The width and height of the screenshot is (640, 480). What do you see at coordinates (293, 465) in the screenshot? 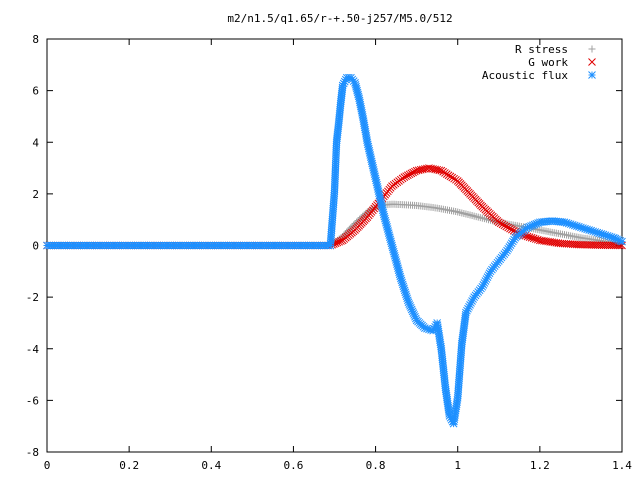
I see `x-tick-label: 0.6` at bounding box center [293, 465].